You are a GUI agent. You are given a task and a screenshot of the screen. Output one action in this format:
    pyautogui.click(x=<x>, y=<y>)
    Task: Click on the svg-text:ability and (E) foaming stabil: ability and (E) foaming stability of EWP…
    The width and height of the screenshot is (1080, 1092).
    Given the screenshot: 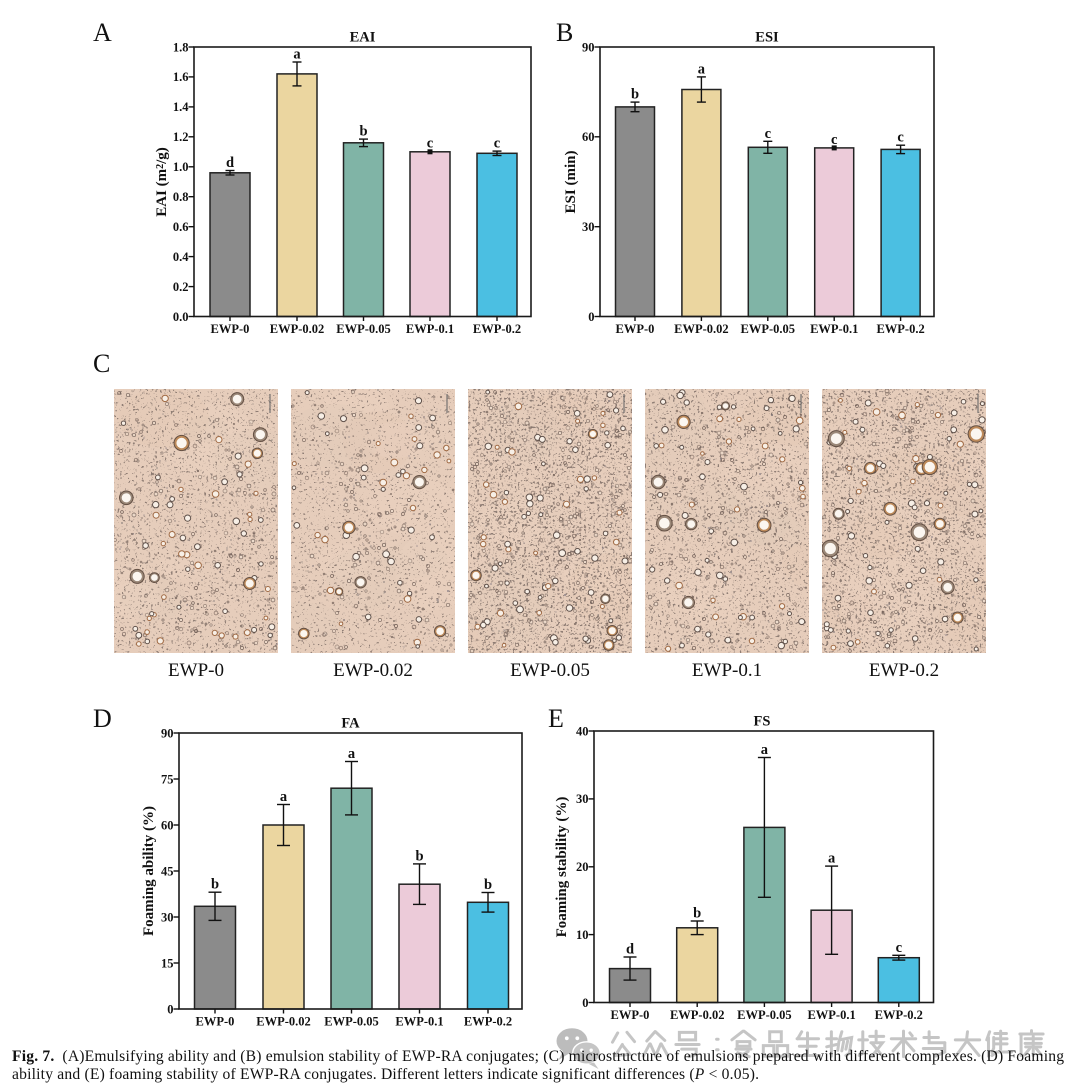 What is the action you would take?
    pyautogui.click(x=385, y=1074)
    